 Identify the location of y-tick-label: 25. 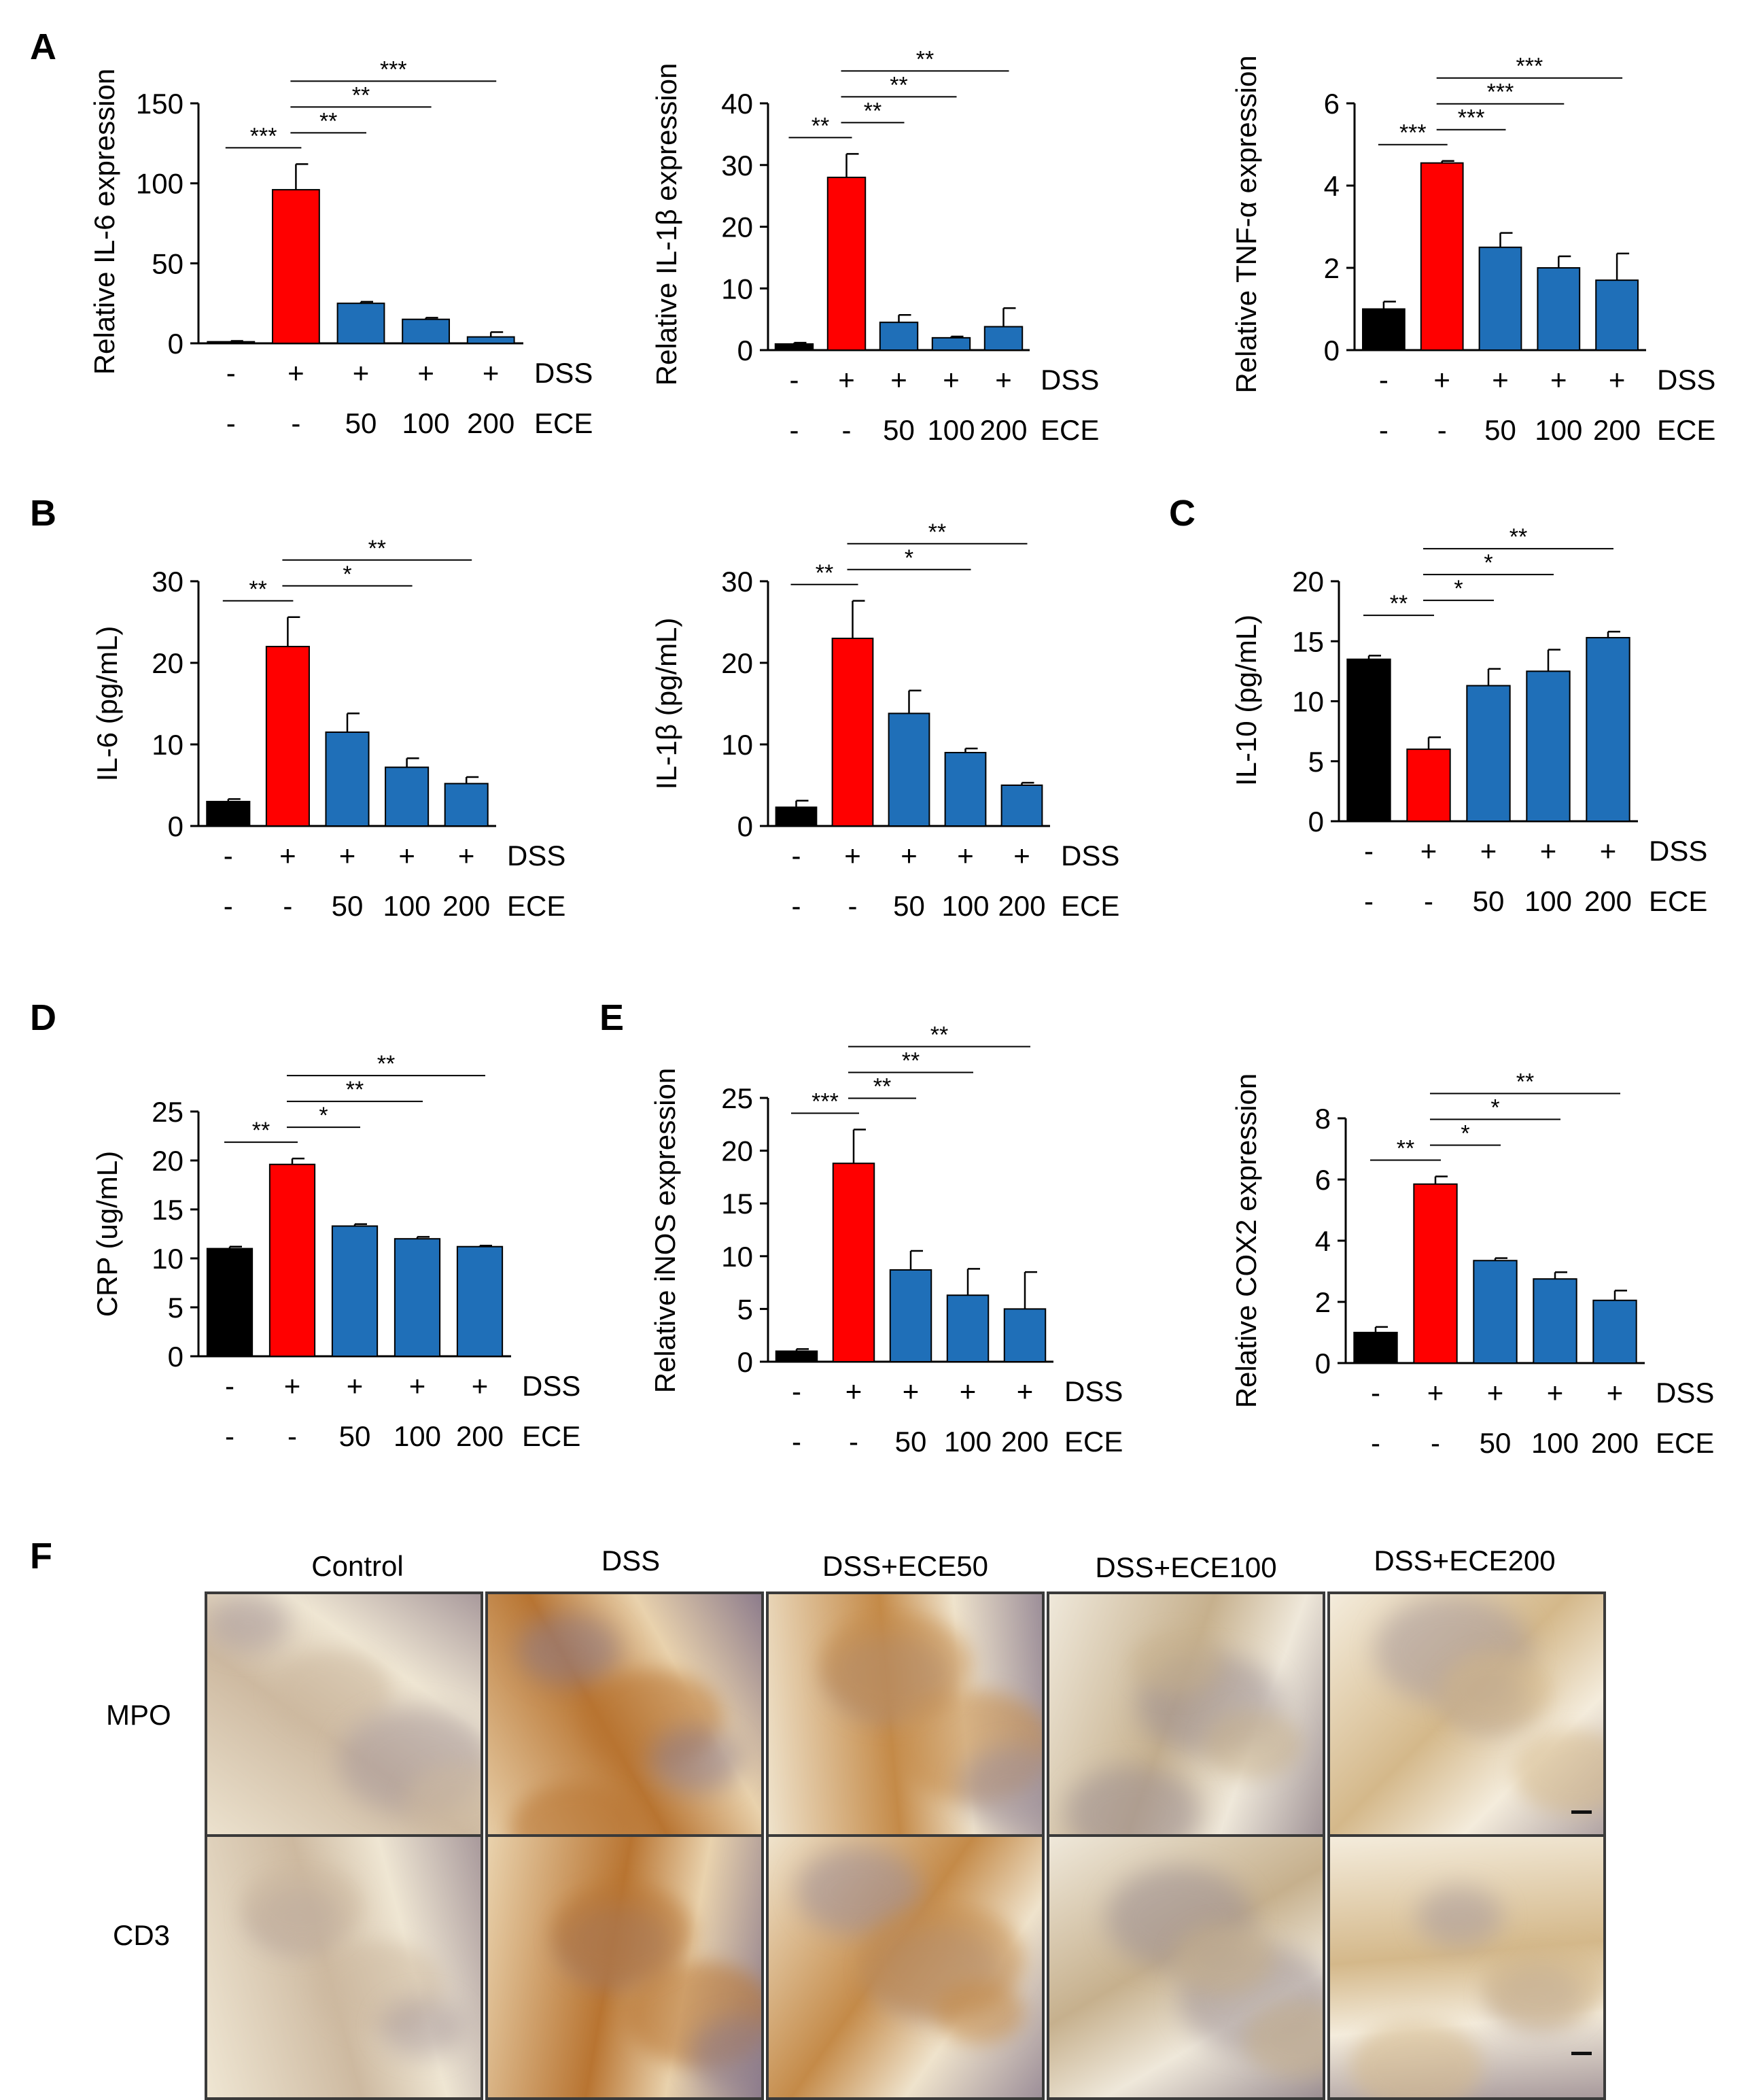
(737, 1098).